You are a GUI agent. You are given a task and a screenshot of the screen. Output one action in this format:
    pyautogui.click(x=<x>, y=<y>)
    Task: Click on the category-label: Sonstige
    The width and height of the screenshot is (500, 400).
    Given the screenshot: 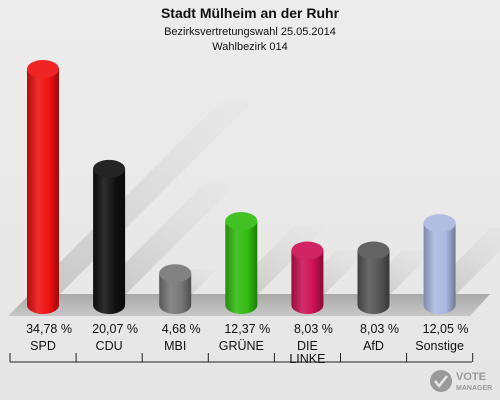 What is the action you would take?
    pyautogui.click(x=439, y=346)
    